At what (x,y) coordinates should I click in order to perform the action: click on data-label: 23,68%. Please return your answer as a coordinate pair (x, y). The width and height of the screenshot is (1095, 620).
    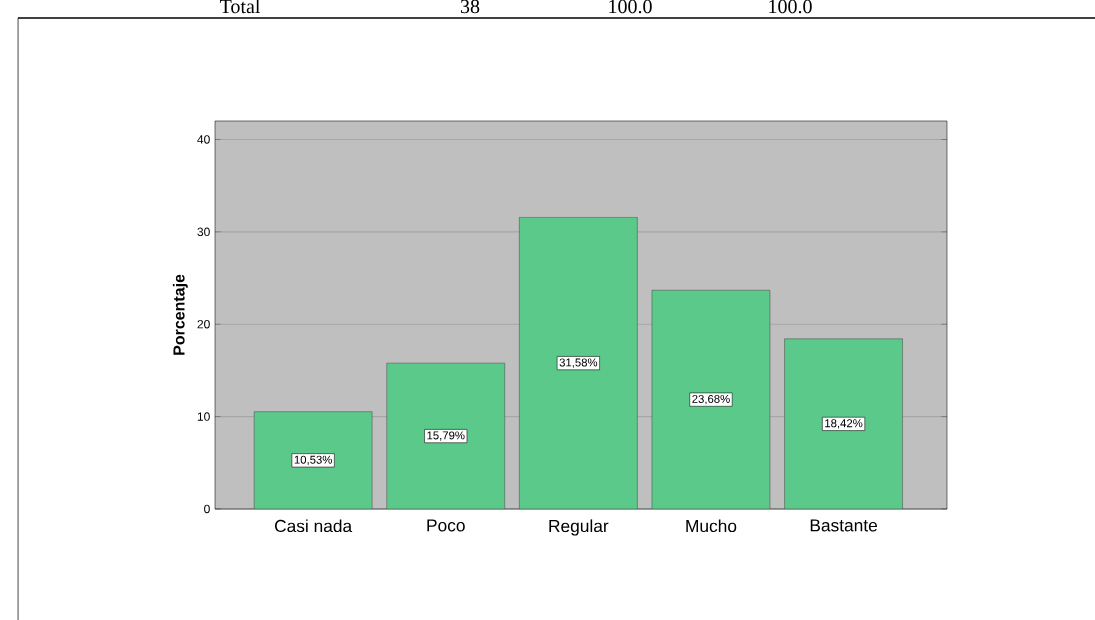
    Looking at the image, I should click on (711, 399).